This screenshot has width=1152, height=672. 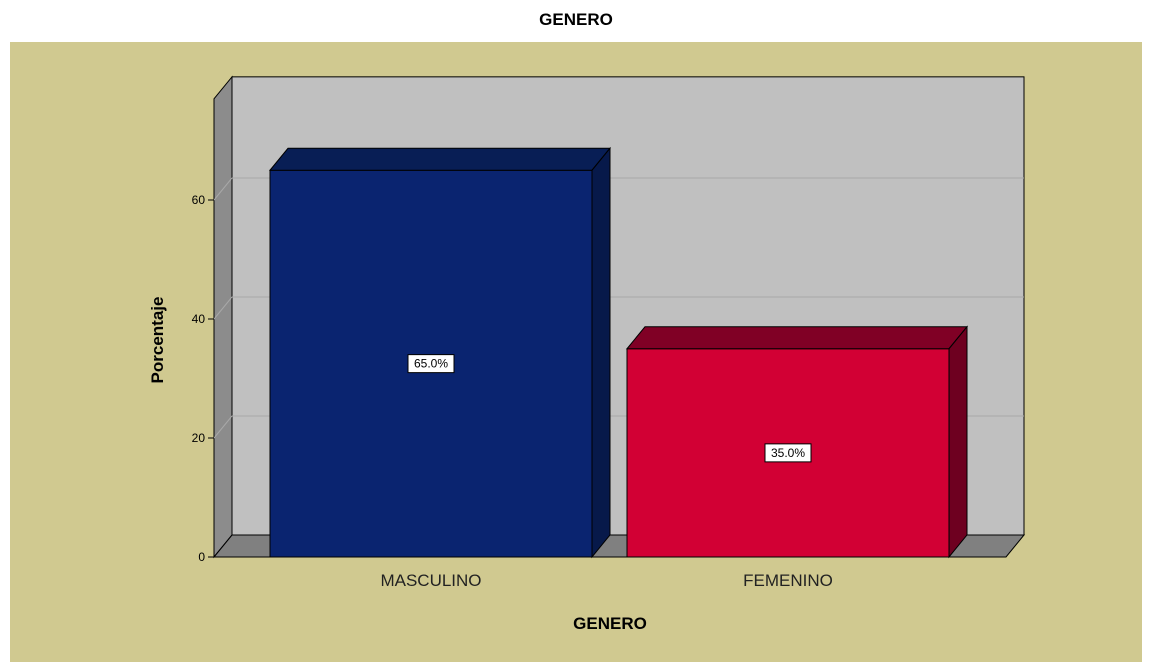 I want to click on data-labels: 65.0% 35.0%, so click(x=609, y=408).